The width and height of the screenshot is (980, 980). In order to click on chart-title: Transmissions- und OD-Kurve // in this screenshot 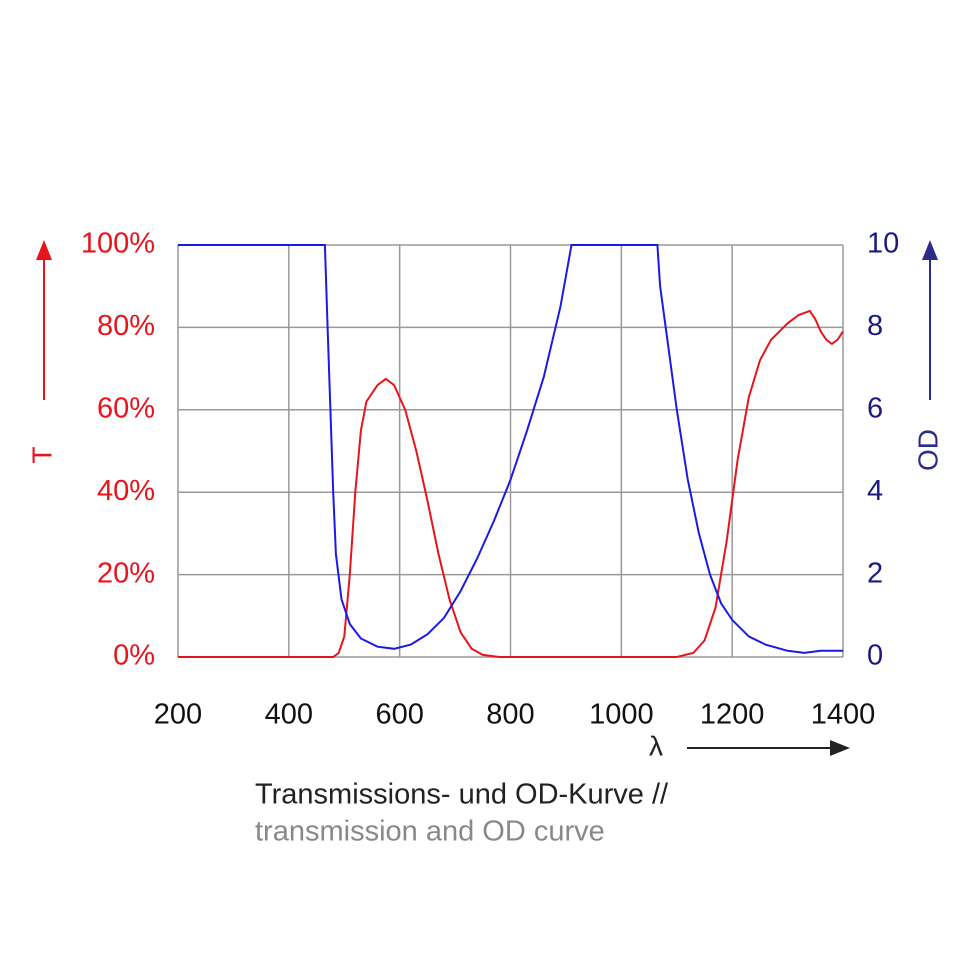, I will do `click(462, 795)`.